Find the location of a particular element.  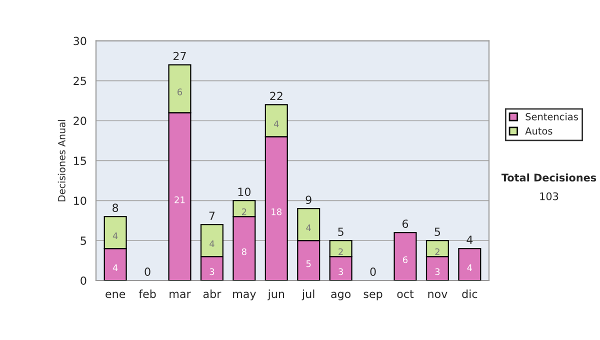

x-tick-label: nov is located at coordinates (438, 295).